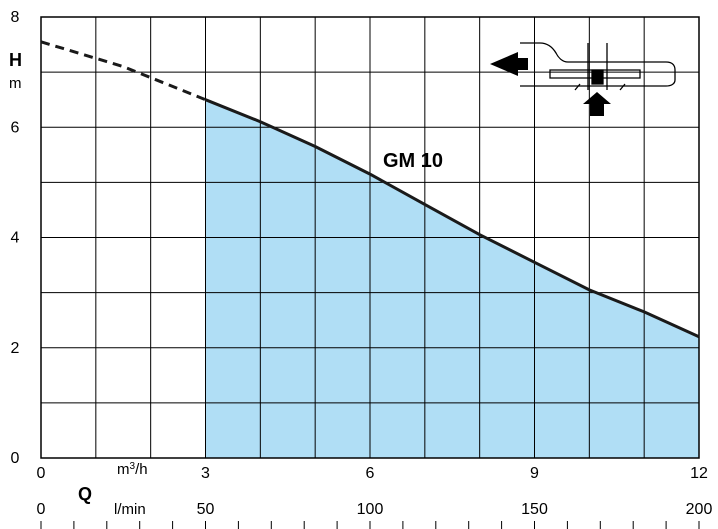  Describe the element at coordinates (130, 509) in the screenshot. I see `x-axis-unit-secondary: l/min` at that location.